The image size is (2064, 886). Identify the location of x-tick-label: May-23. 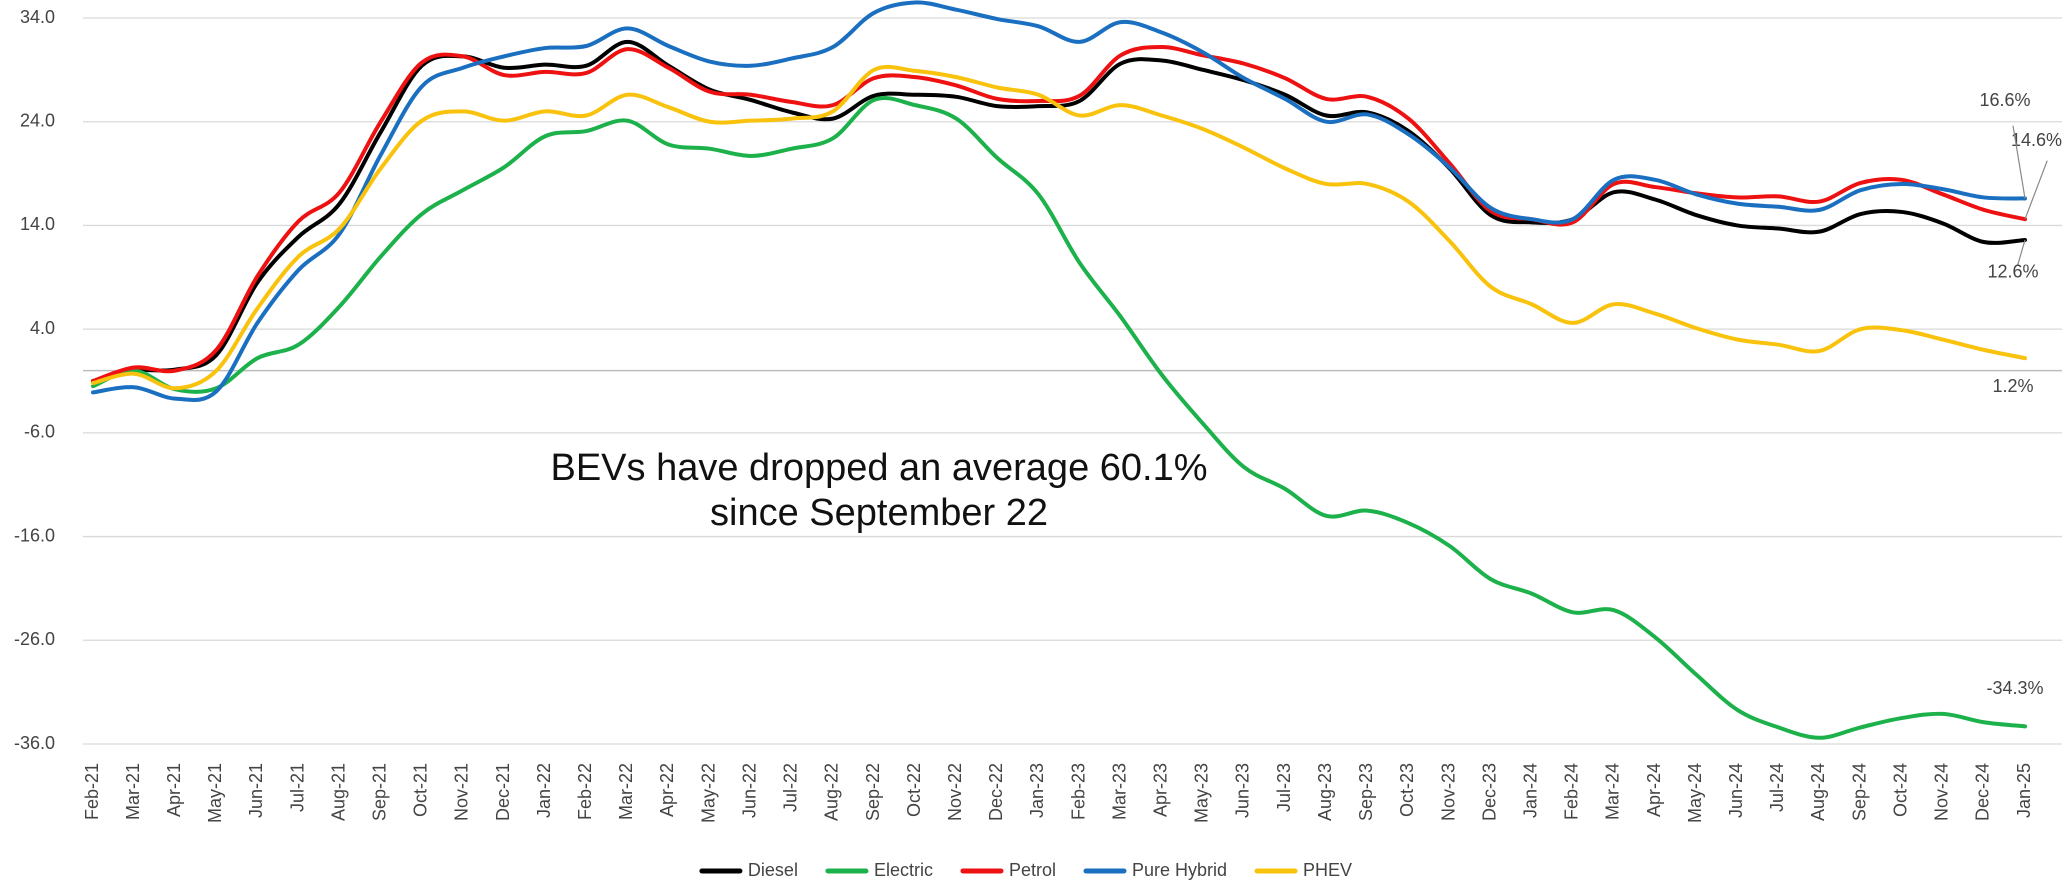
(1202, 793).